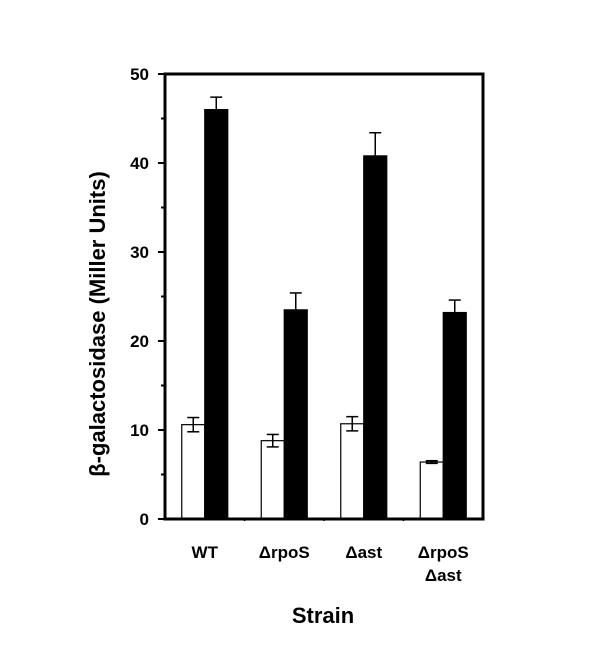  I want to click on y-tick-label: 30, so click(139, 252).